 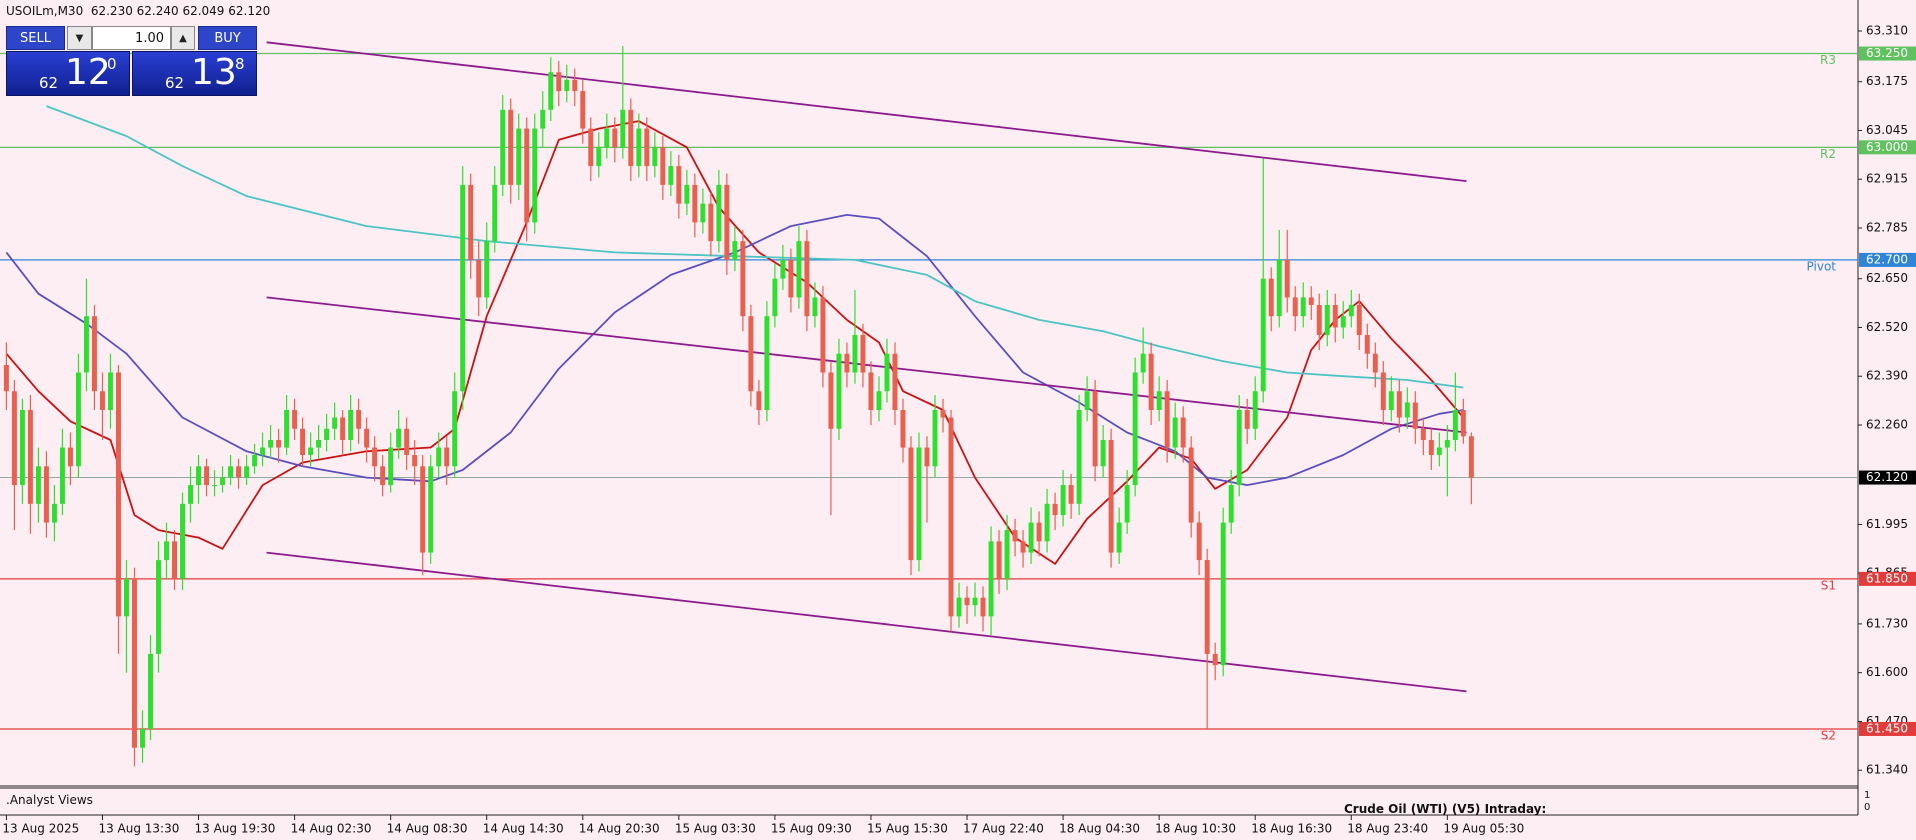 What do you see at coordinates (1887, 31) in the screenshot?
I see `y-tick-label: 63.310` at bounding box center [1887, 31].